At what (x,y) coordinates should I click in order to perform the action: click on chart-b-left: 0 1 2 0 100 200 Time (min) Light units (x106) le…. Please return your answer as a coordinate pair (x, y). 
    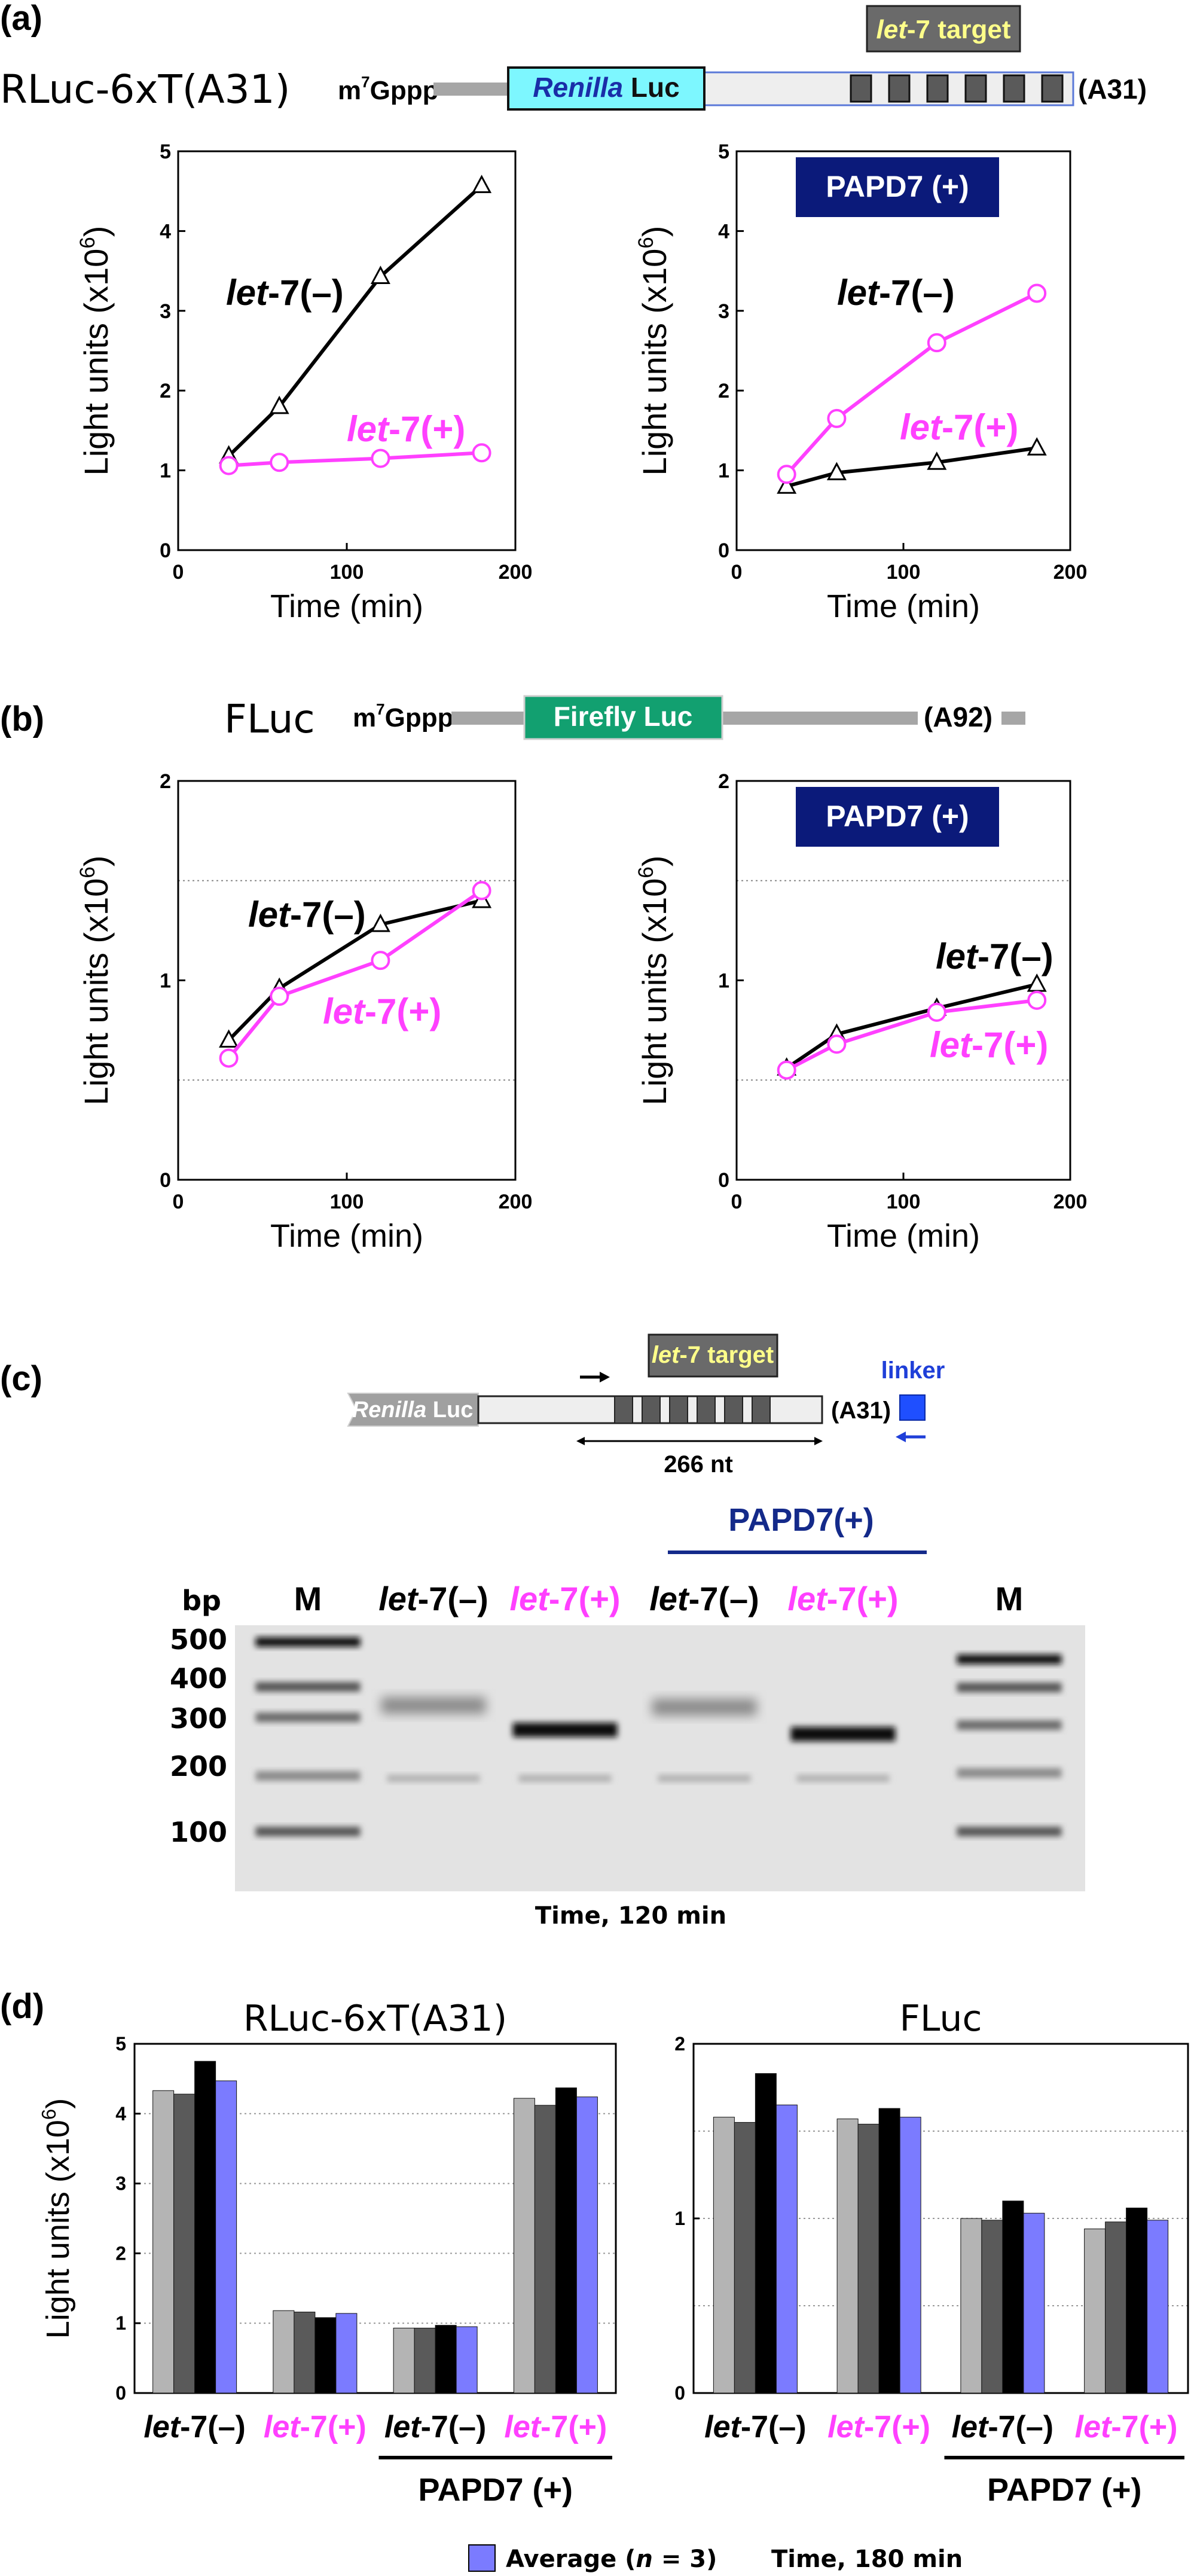
    Looking at the image, I should click on (304, 1012).